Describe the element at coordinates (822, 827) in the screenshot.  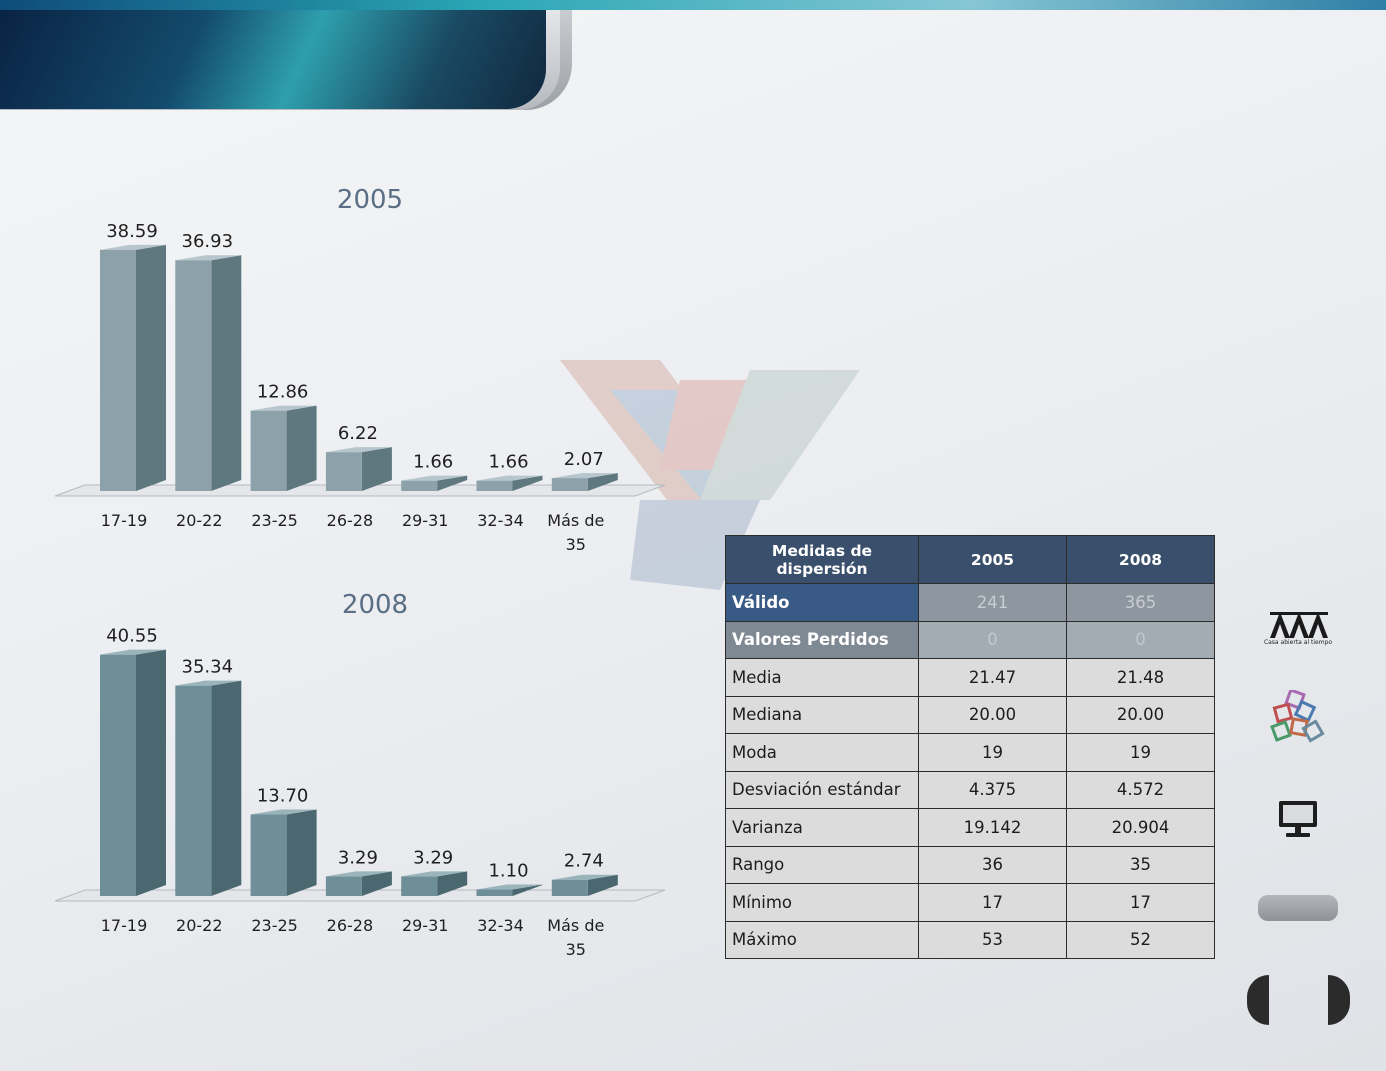
I see `row-label: Varianza` at that location.